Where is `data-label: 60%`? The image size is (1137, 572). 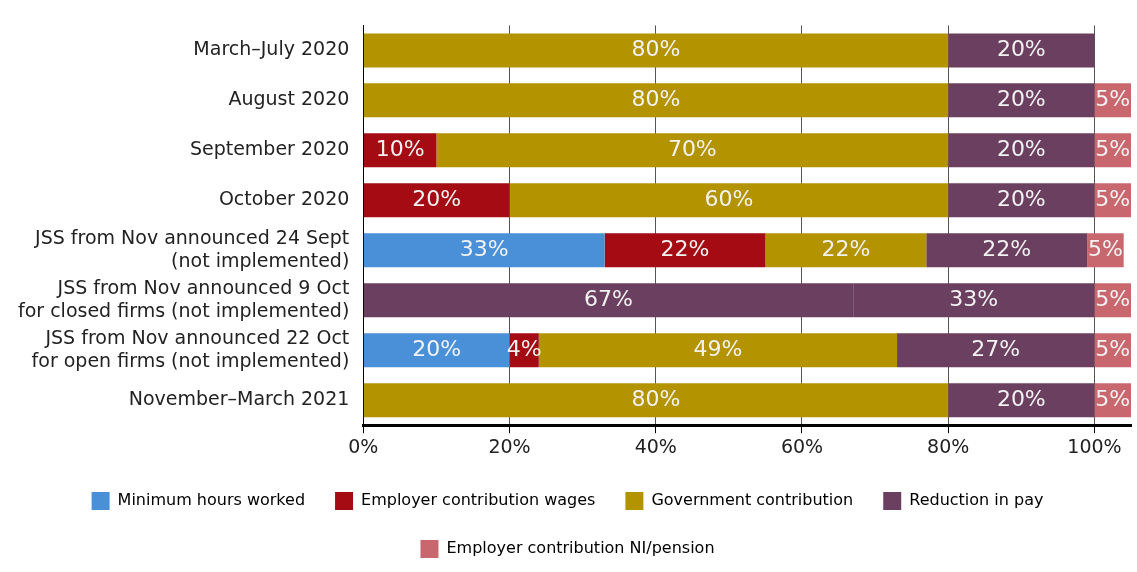 data-label: 60% is located at coordinates (729, 199).